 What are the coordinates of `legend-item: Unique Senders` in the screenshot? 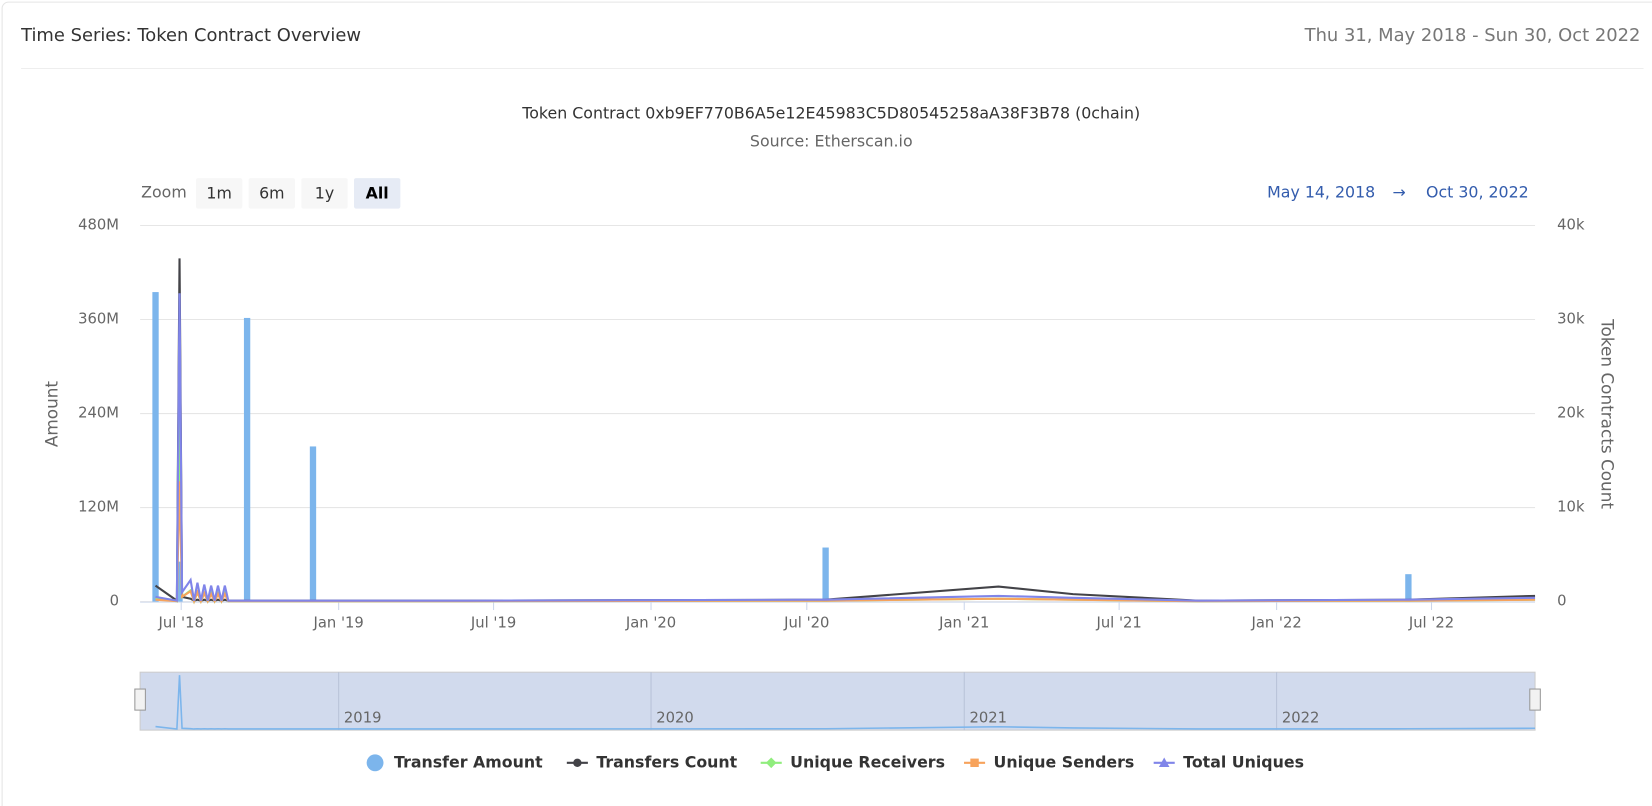 It's located at (1049, 761).